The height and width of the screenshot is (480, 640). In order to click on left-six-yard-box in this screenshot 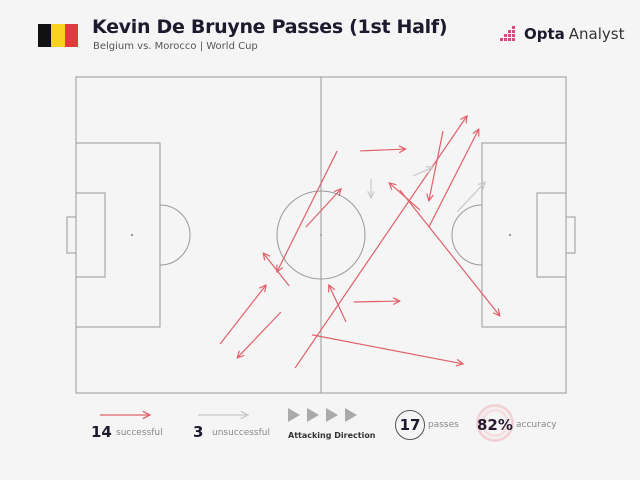, I will do `click(90, 235)`.